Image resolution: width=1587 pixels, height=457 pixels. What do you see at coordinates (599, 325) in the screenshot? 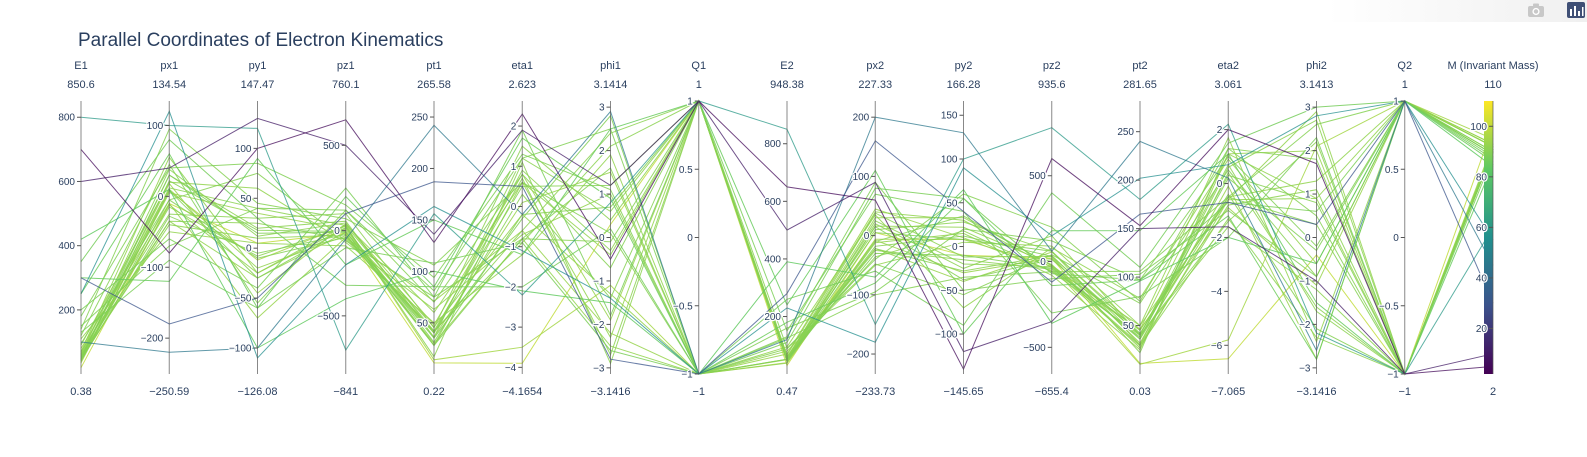
I see `tick-label: −2` at bounding box center [599, 325].